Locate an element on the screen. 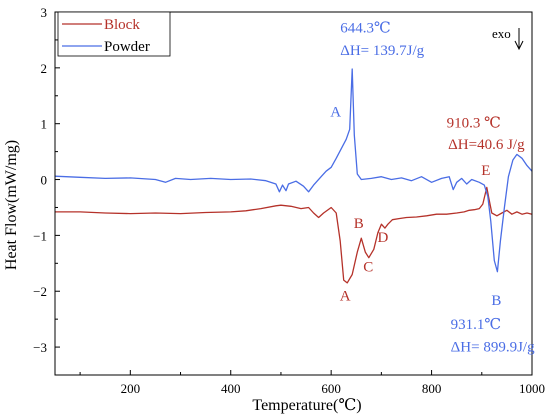  annotation-powder: 931.1℃ is located at coordinates (476, 325).